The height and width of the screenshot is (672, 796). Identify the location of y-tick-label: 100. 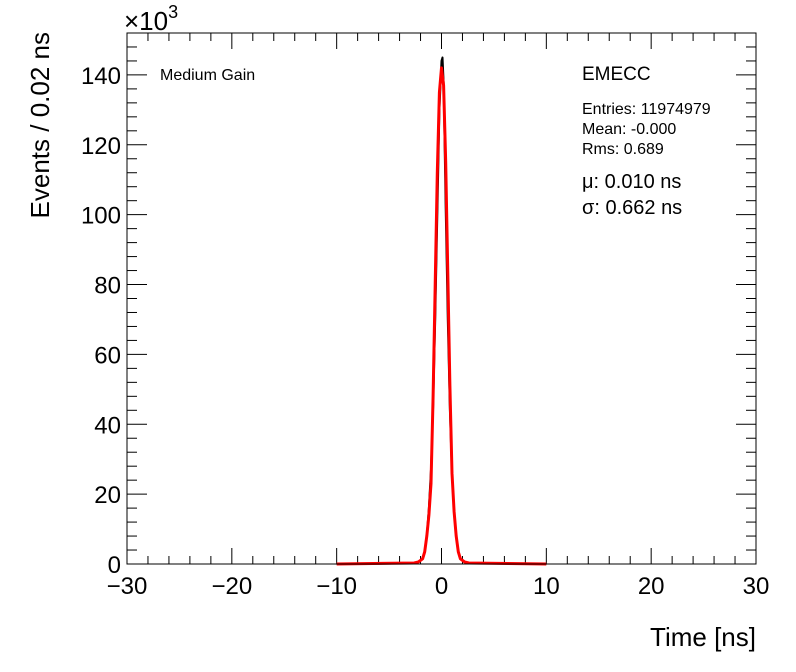
(101, 216).